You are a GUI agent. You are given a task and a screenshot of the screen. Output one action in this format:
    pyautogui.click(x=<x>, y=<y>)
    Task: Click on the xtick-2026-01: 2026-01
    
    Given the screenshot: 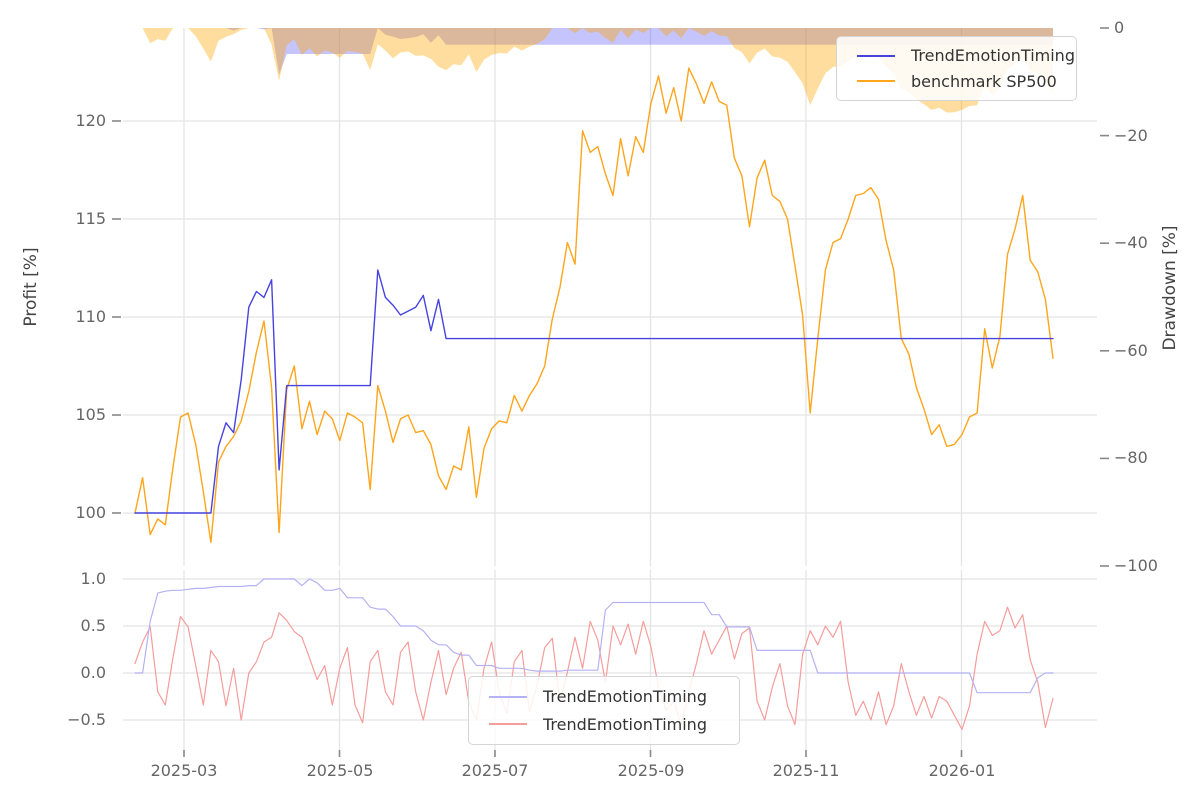 What is the action you would take?
    pyautogui.click(x=962, y=770)
    